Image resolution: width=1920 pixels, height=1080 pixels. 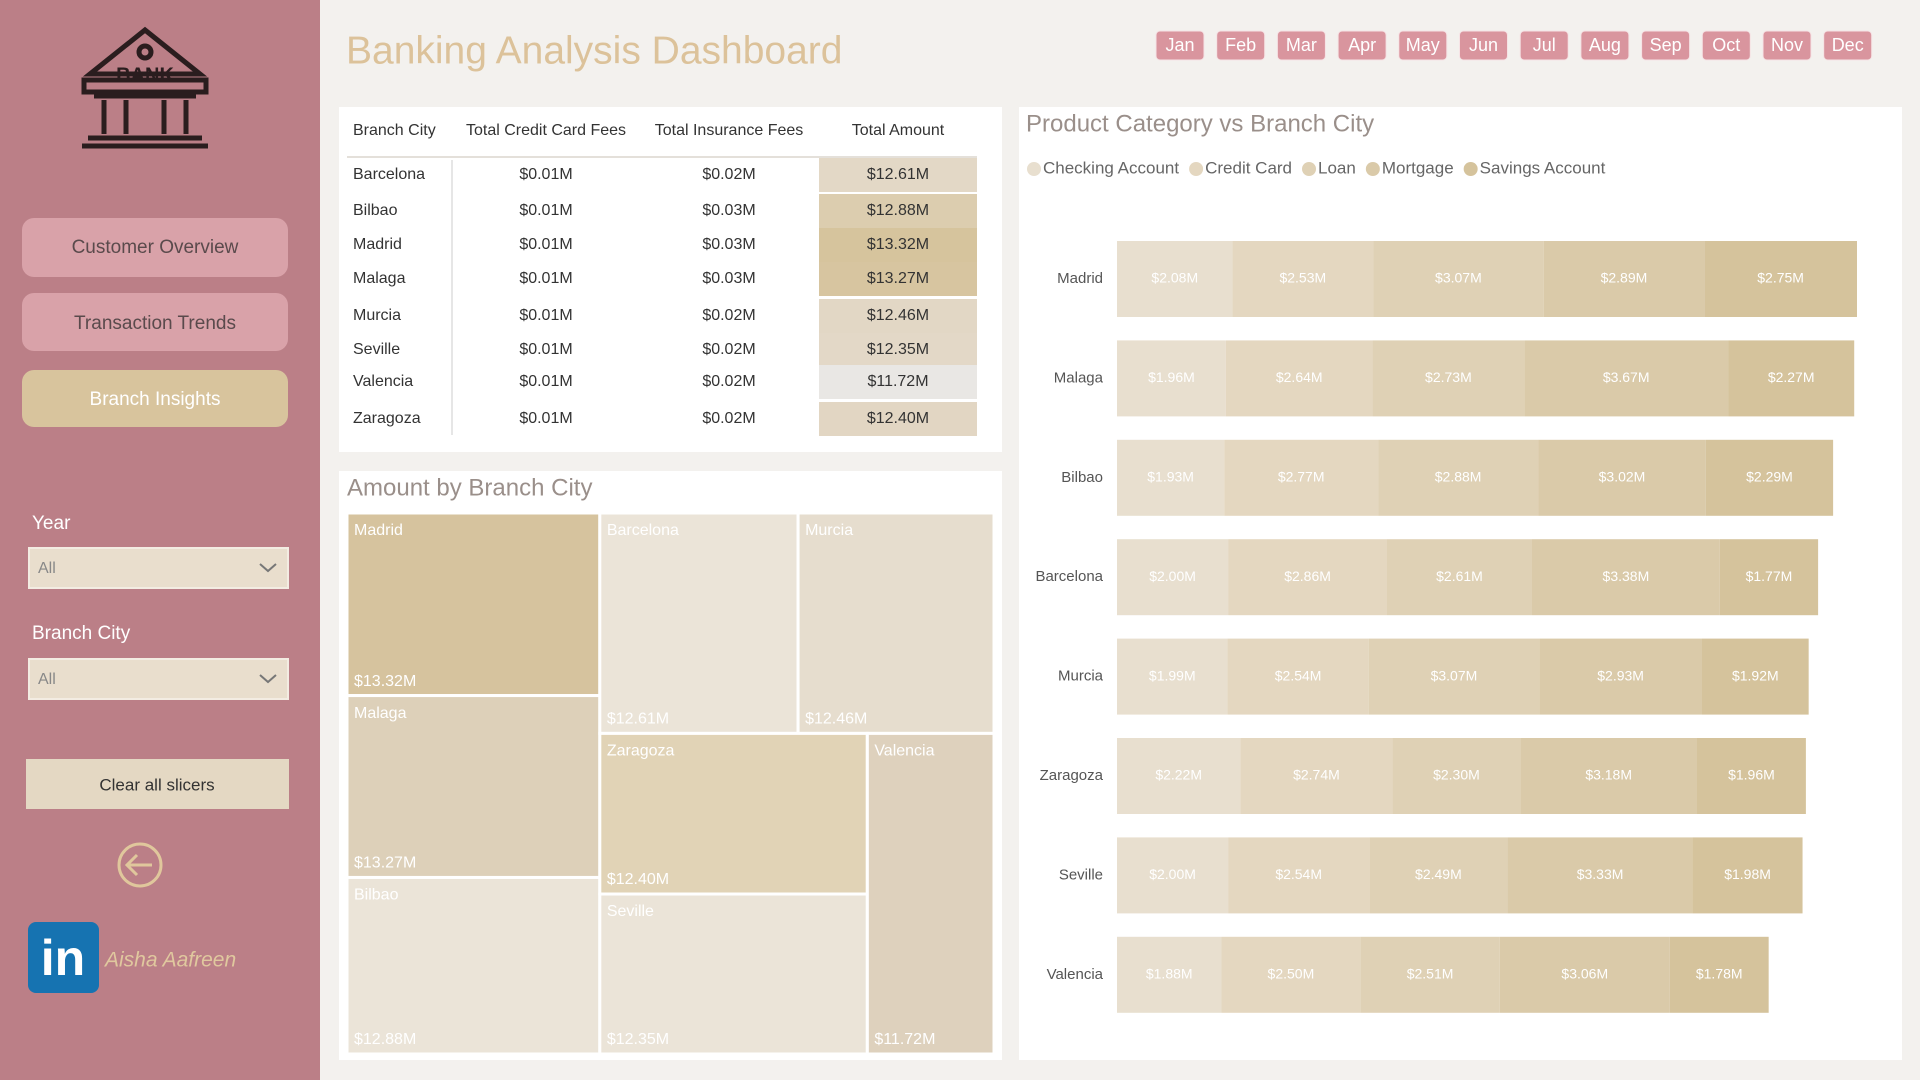 I want to click on segment-label: $3.06M, so click(x=1584, y=974).